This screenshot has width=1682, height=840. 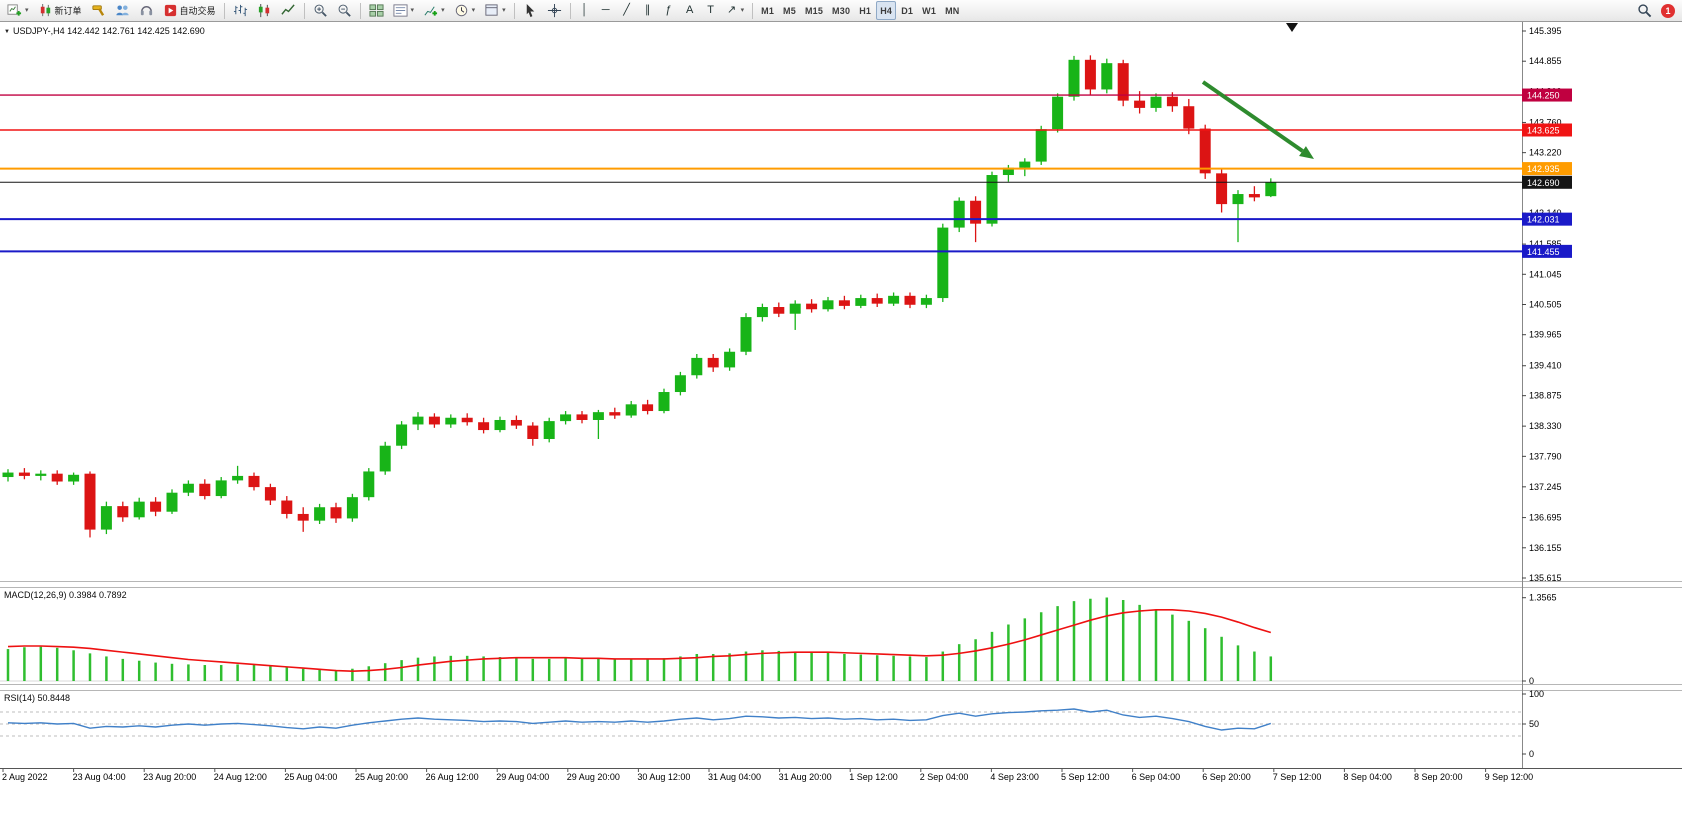 I want to click on signals-button, so click(x=122, y=10).